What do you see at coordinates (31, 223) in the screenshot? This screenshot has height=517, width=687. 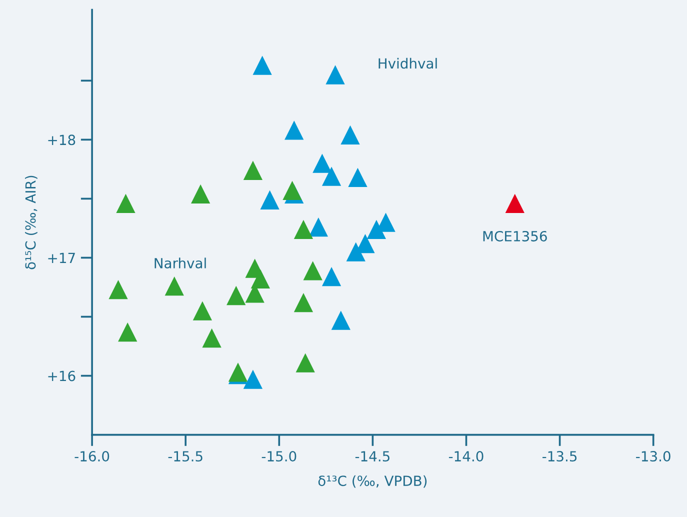 I see `y-axis-title: δ¹⁵C (‰, AIR)` at bounding box center [31, 223].